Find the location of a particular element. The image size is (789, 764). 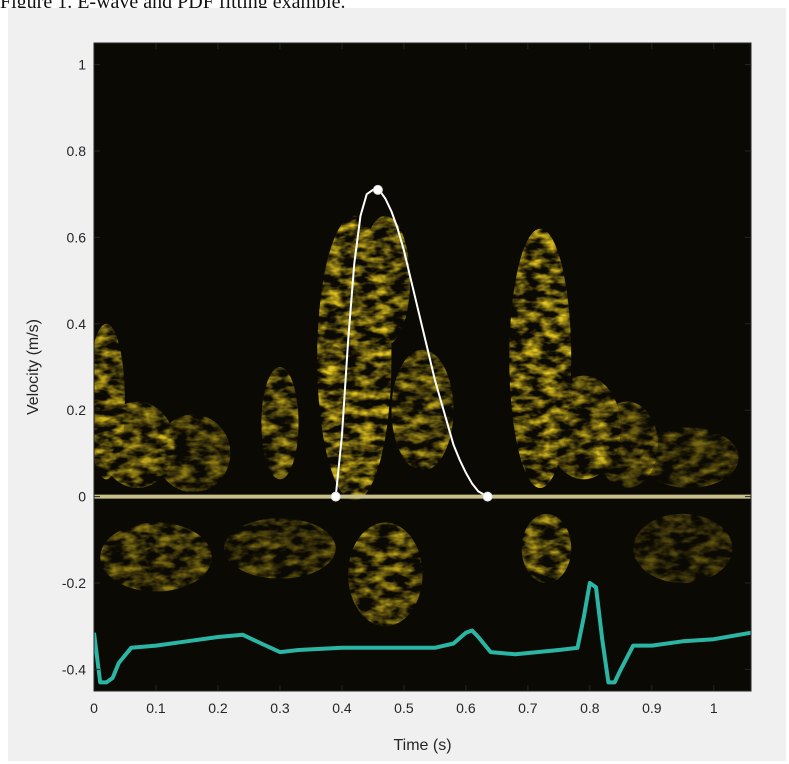

x-tick-label: 0 is located at coordinates (94, 708).